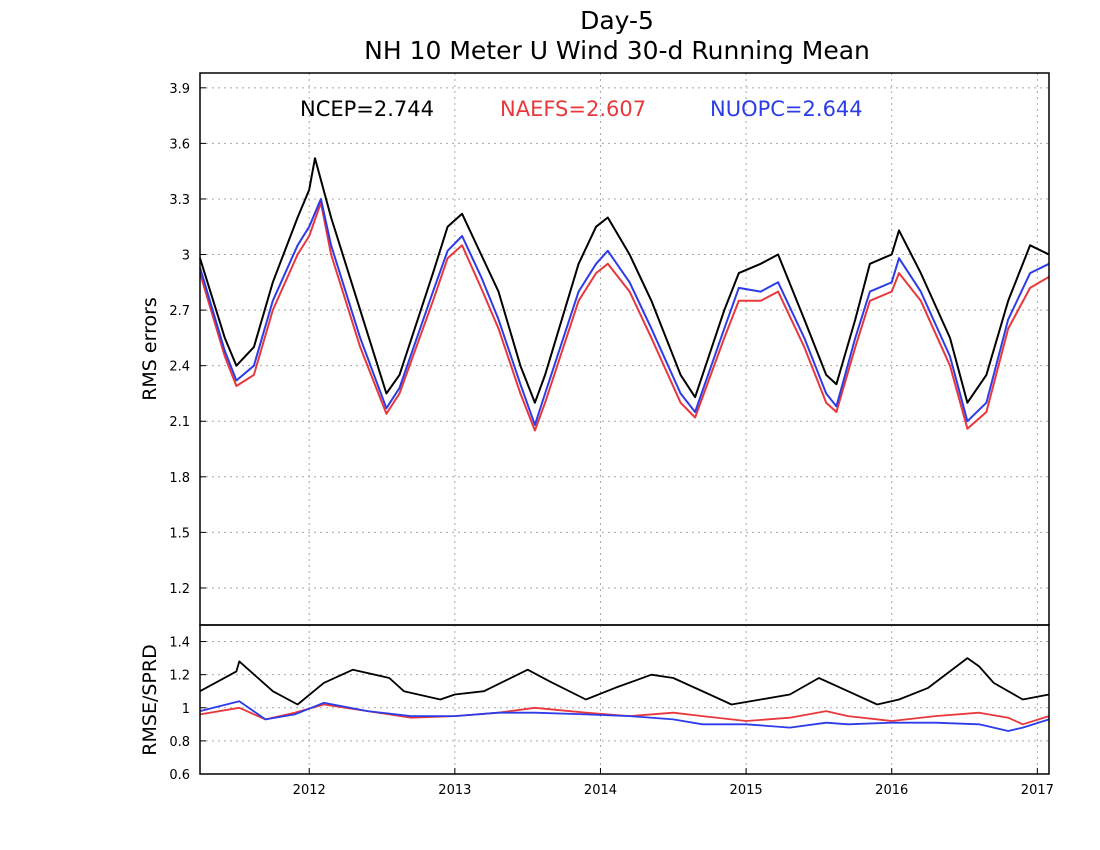 The width and height of the screenshot is (1100, 850). I want to click on bottom-series-lines, so click(624, 694).